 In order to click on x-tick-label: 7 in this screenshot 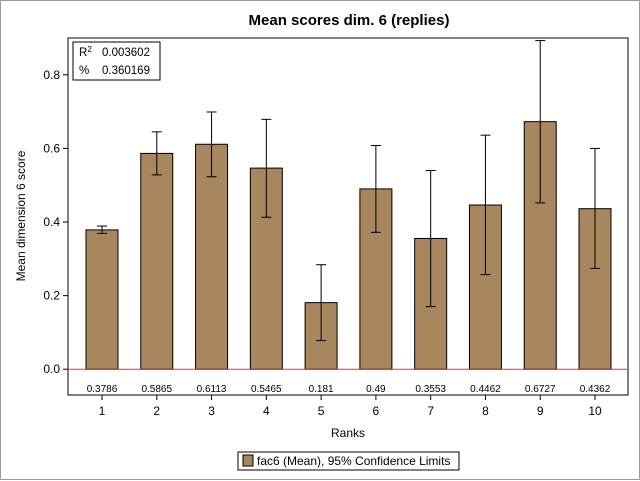, I will do `click(430, 411)`.